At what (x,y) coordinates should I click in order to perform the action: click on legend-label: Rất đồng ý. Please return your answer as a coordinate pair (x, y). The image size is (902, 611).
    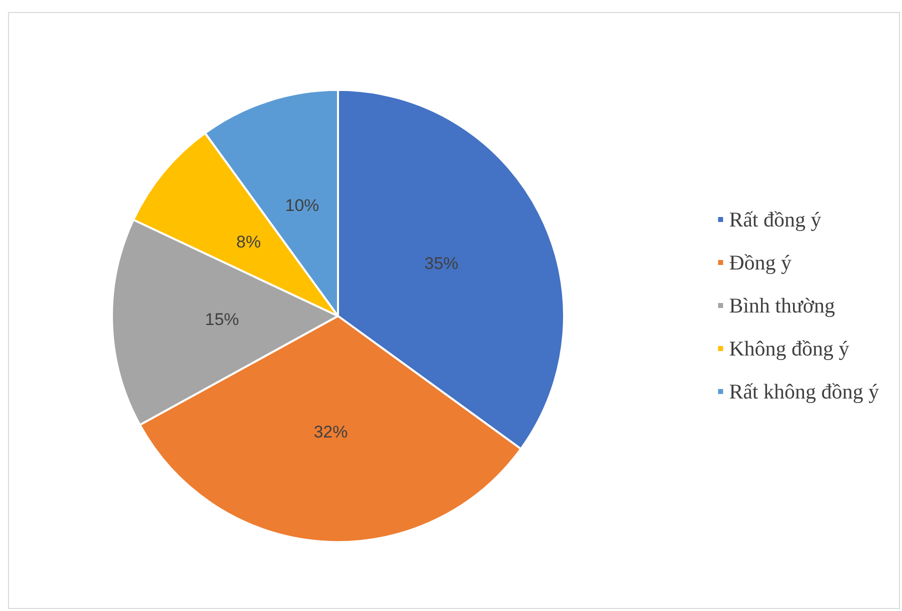
    Looking at the image, I should click on (775, 220).